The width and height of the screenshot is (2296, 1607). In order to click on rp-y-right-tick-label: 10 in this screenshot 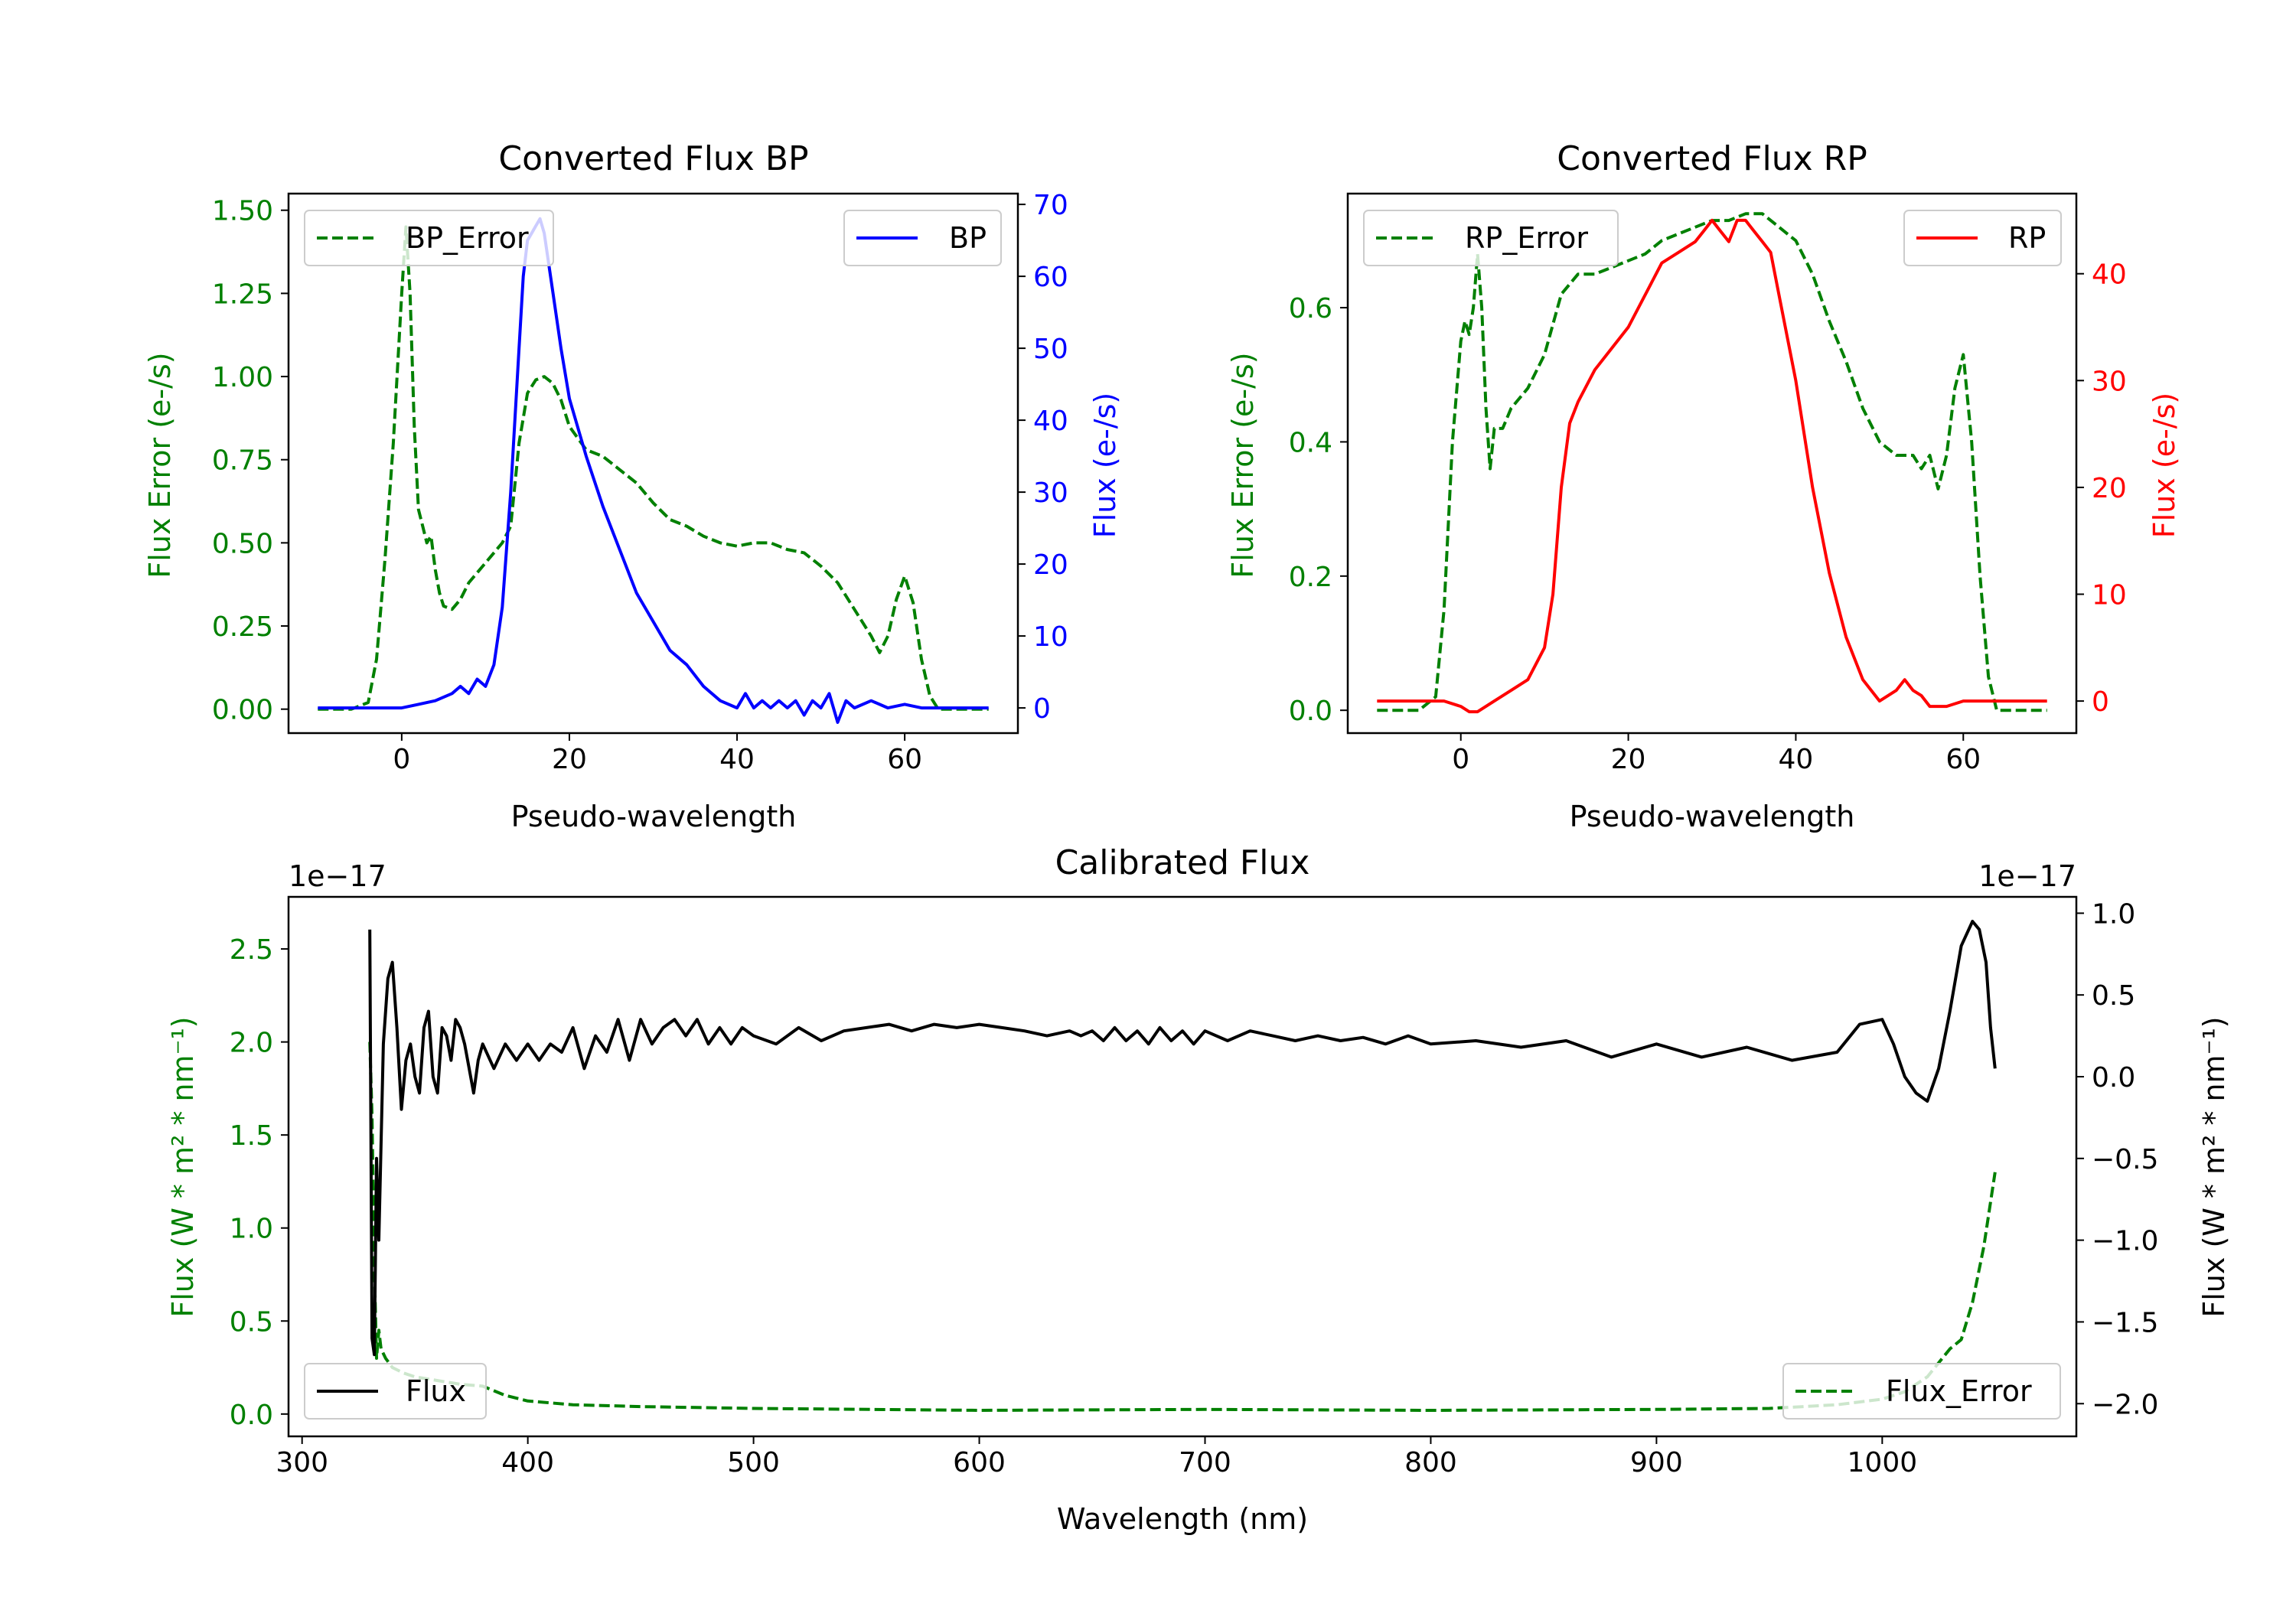, I will do `click(2109, 595)`.